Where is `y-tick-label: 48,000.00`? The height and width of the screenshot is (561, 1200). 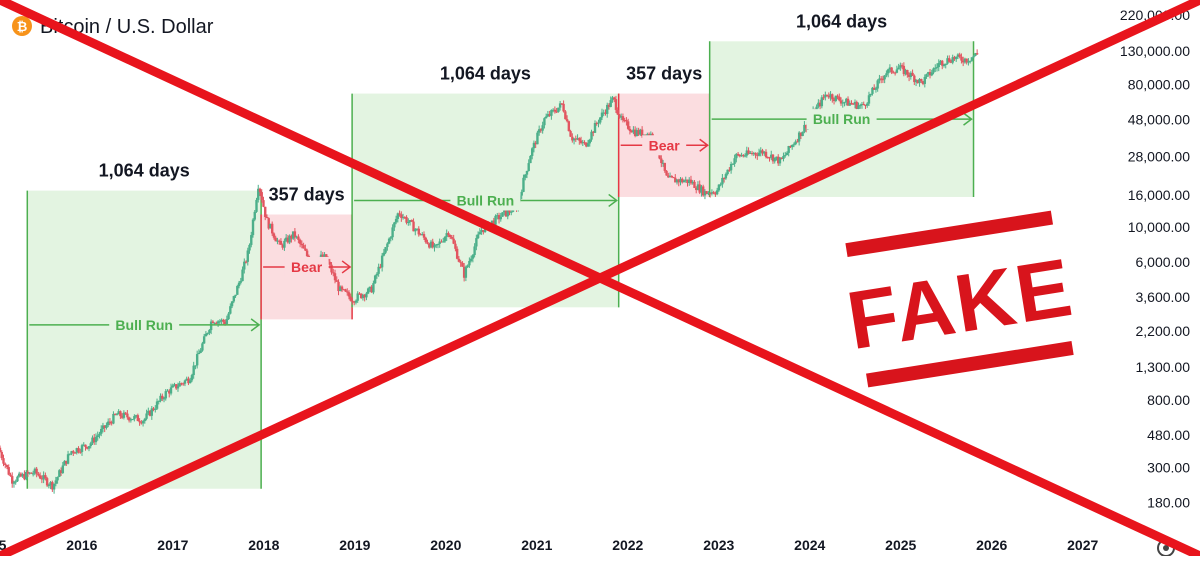
y-tick-label: 48,000.00 is located at coordinates (1159, 119).